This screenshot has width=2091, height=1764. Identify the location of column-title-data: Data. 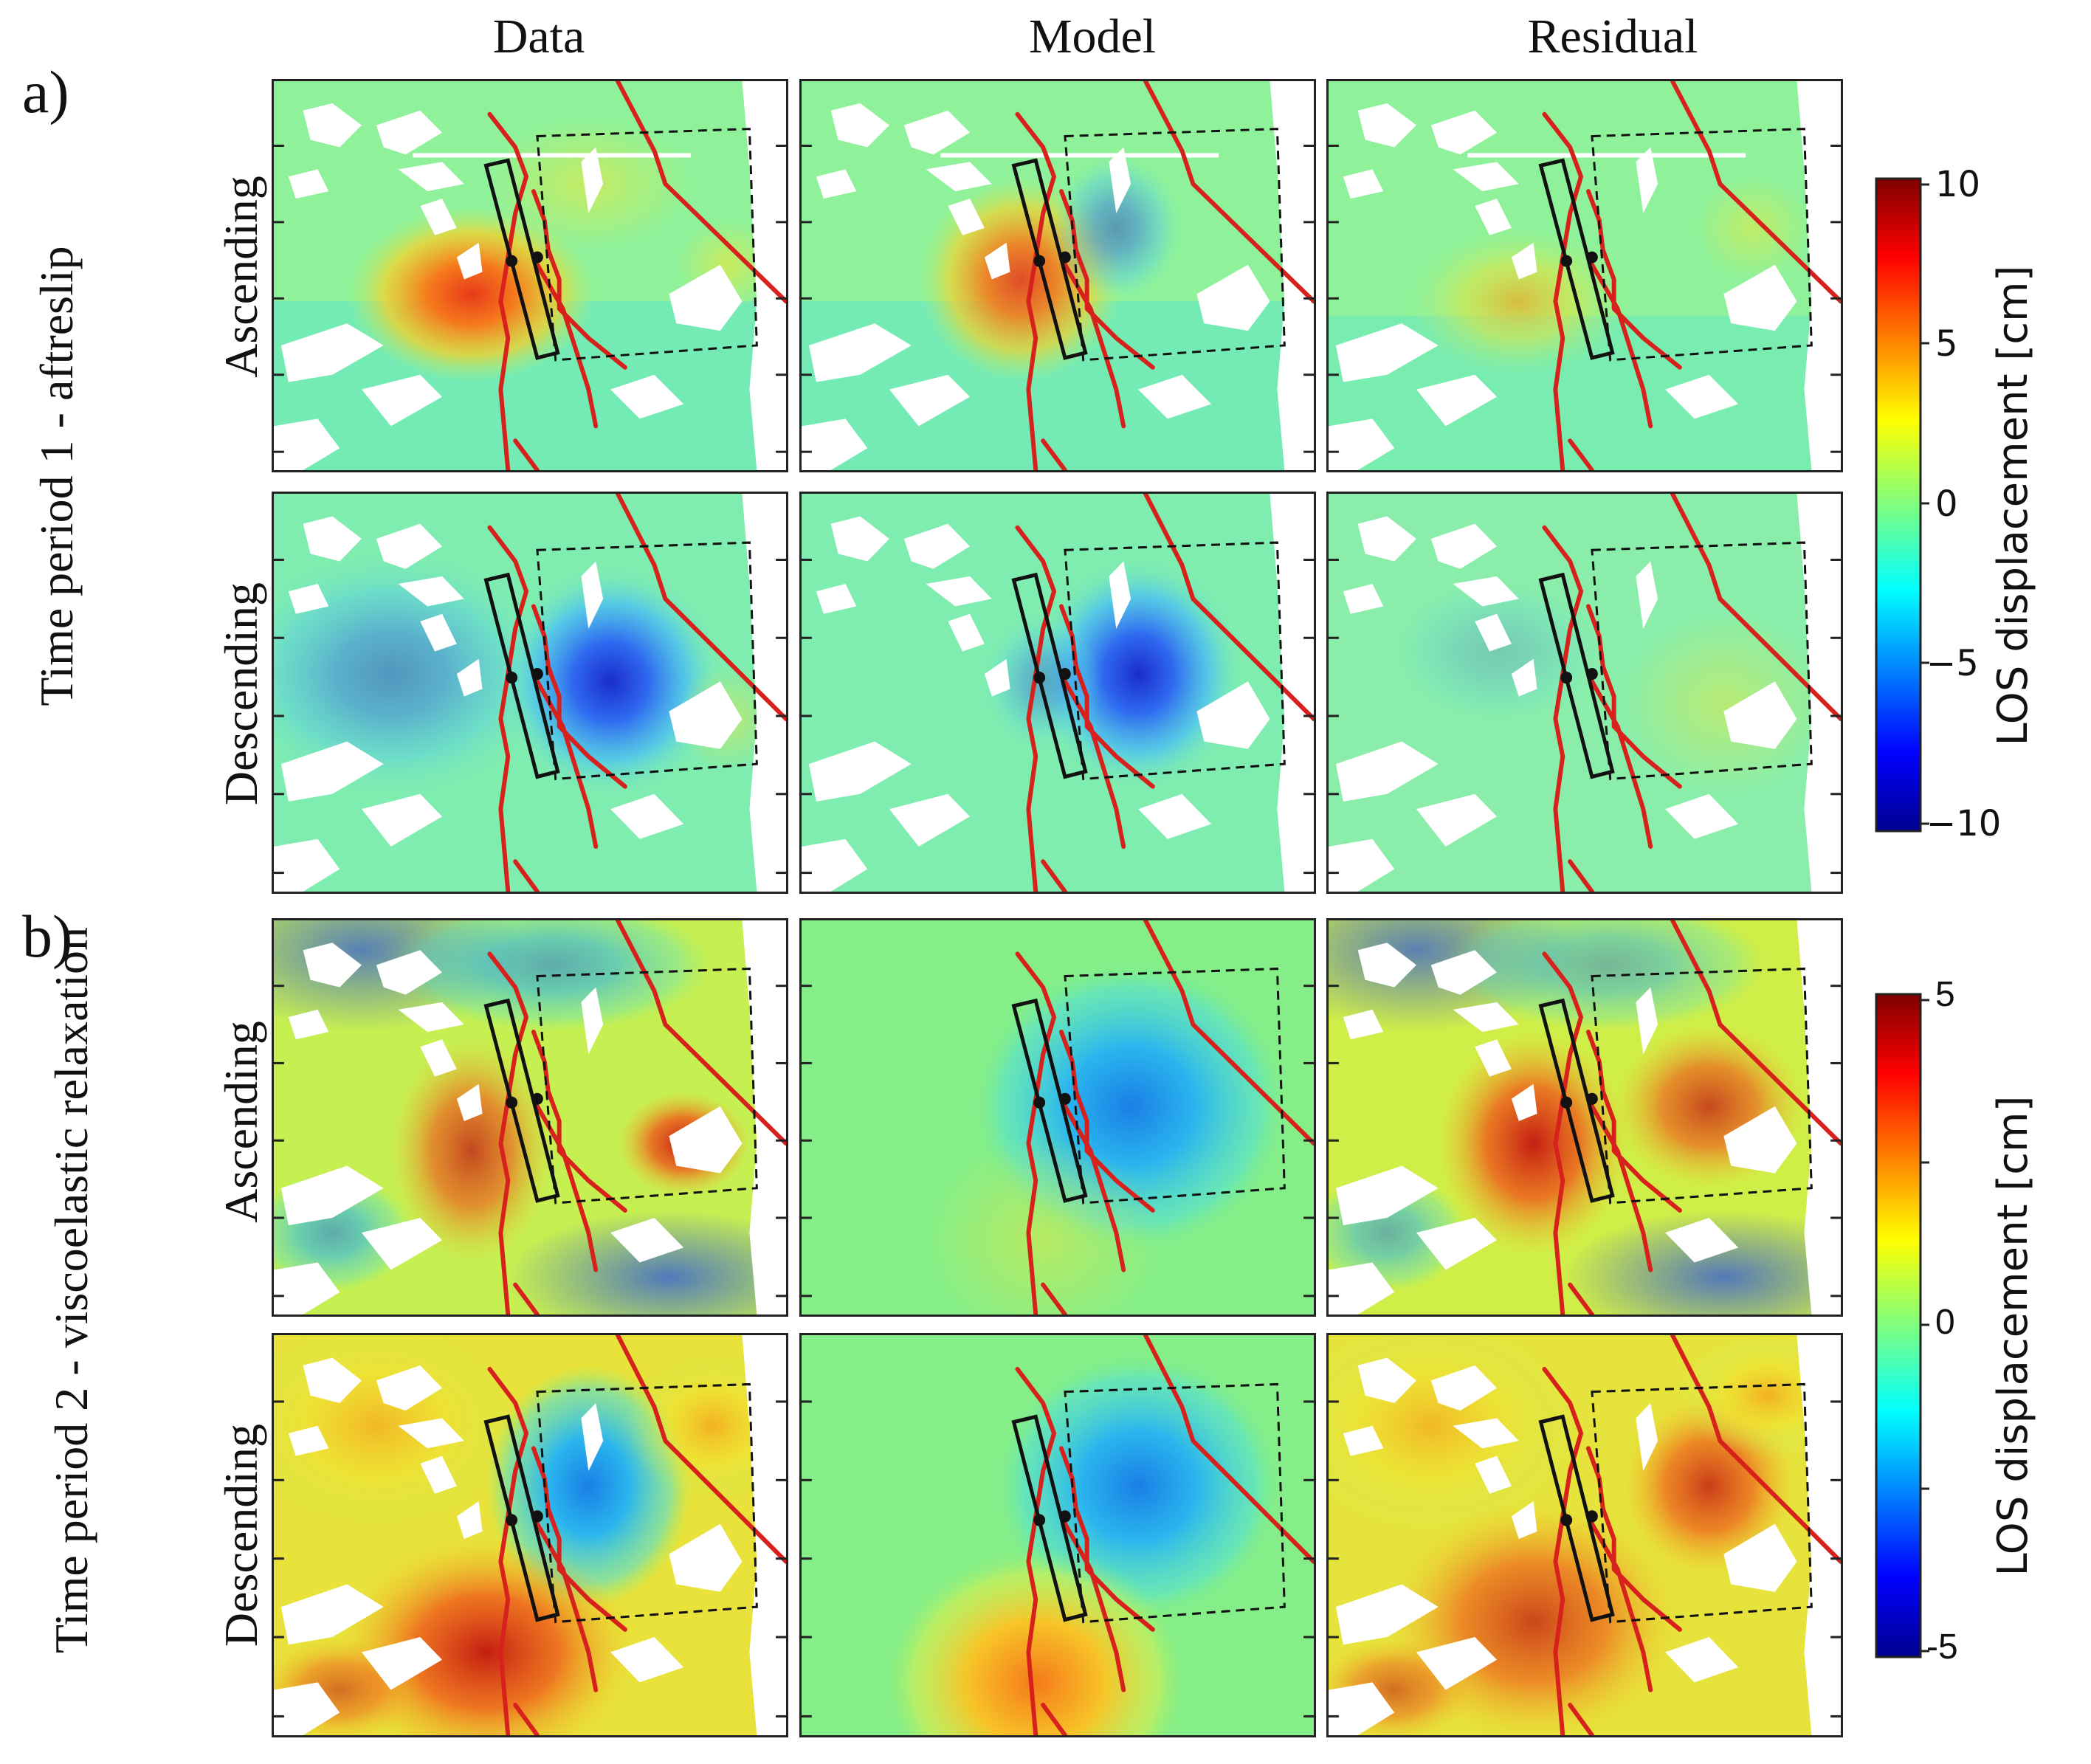
(538, 36).